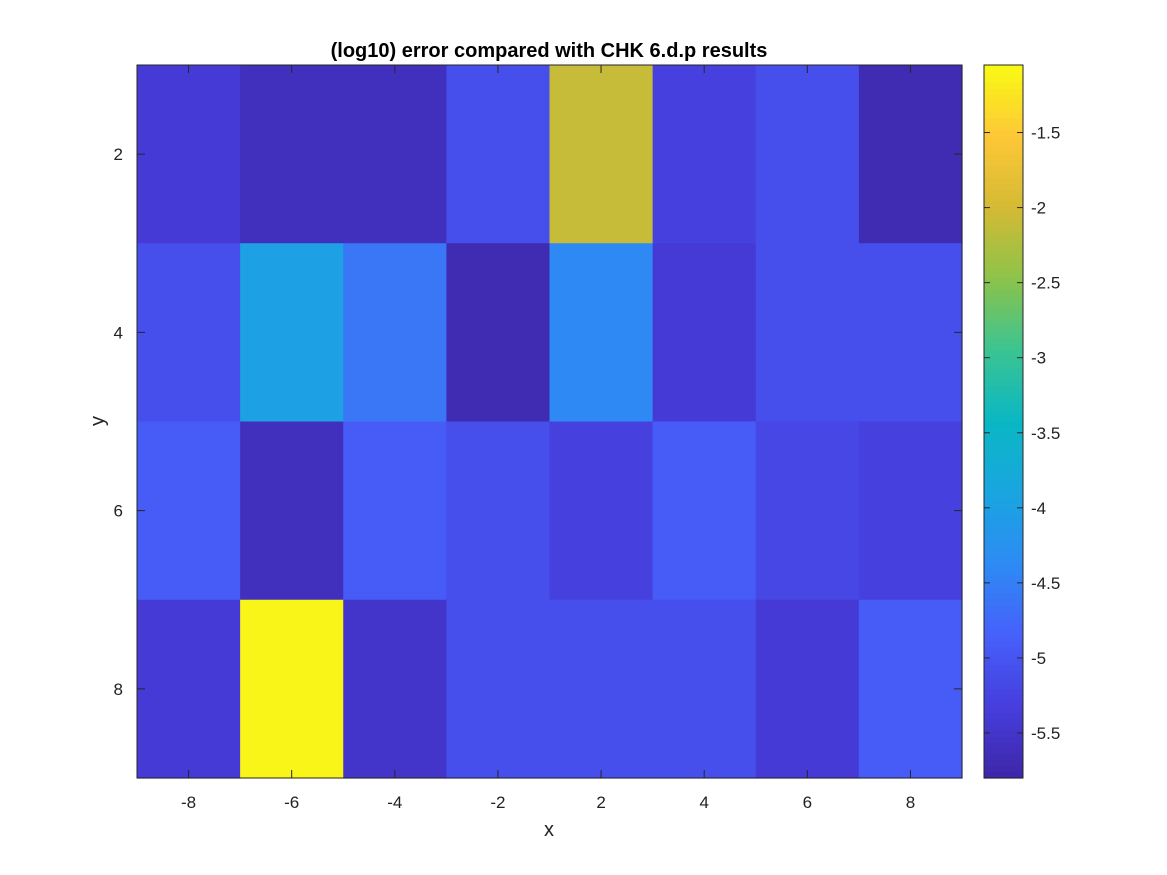  I want to click on y-tick-label: 4, so click(118, 332).